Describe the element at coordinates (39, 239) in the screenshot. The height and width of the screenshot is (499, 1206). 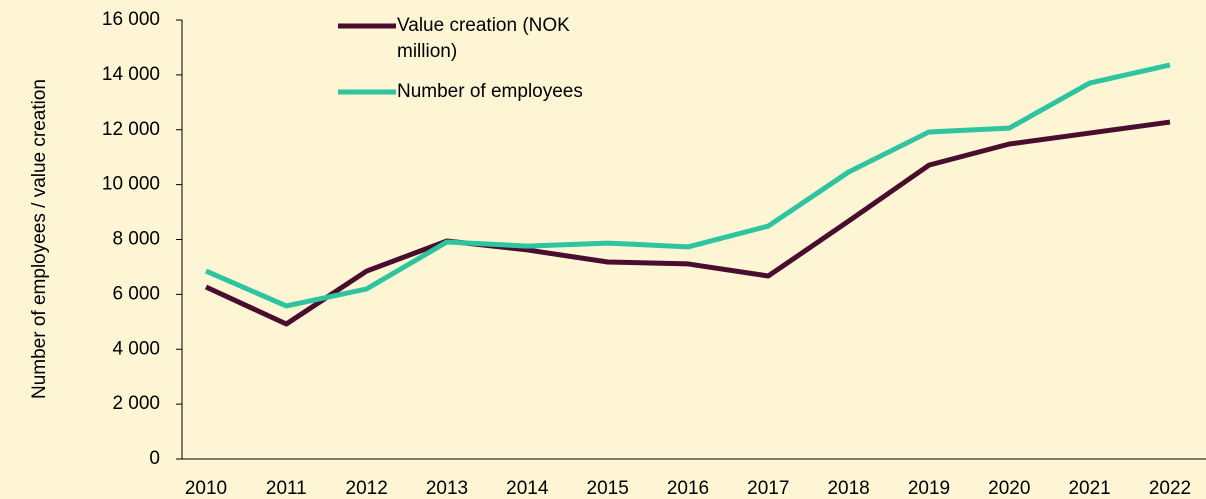
I see `y-axis-label: Number of employees / value creation` at that location.